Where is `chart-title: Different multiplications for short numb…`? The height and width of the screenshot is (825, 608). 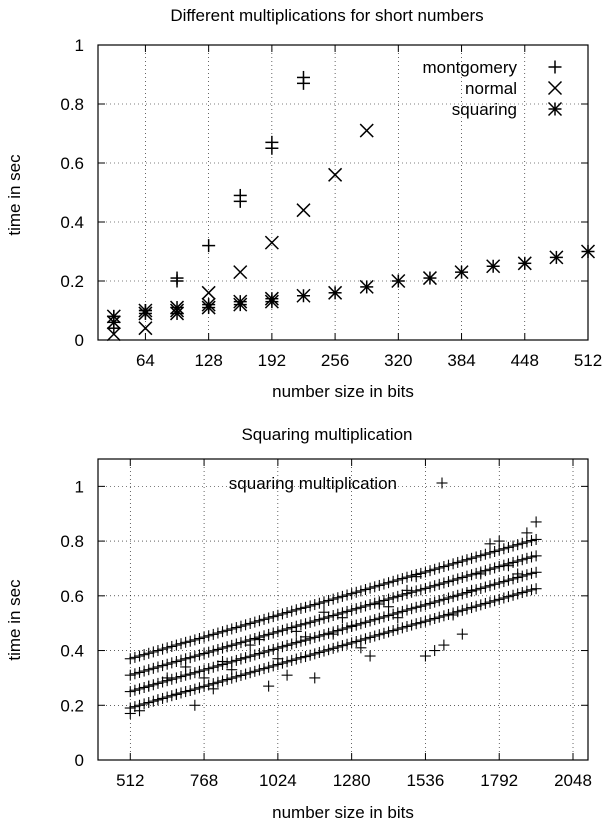 chart-title: Different multiplications for short numb… is located at coordinates (326, 15).